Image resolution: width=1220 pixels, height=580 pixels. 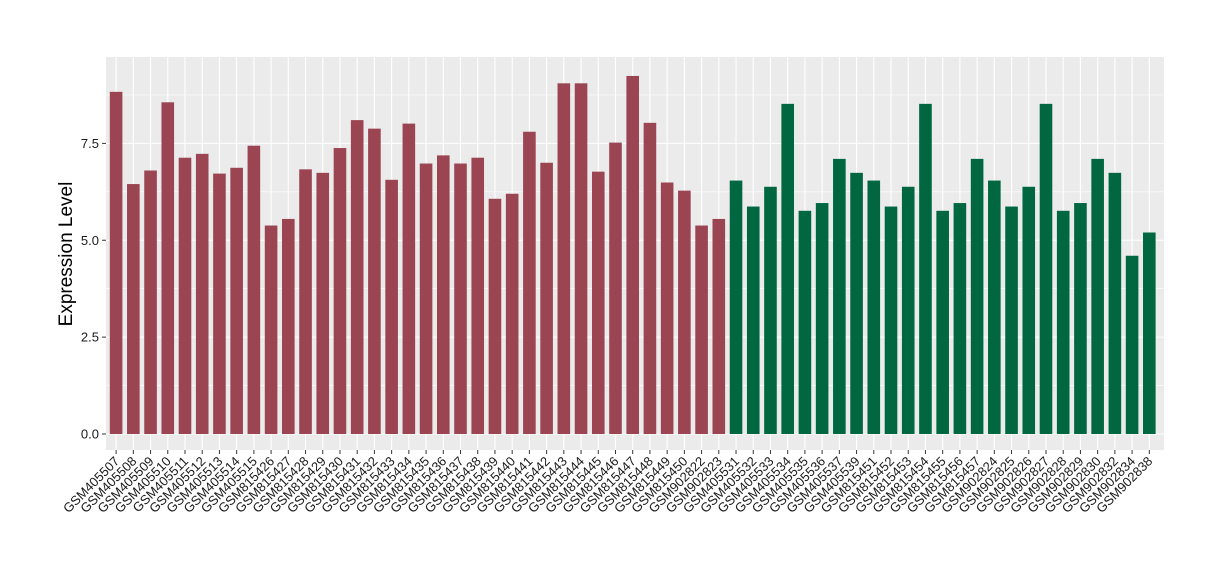 What do you see at coordinates (1149, 333) in the screenshot?
I see `bar-GSM902838` at bounding box center [1149, 333].